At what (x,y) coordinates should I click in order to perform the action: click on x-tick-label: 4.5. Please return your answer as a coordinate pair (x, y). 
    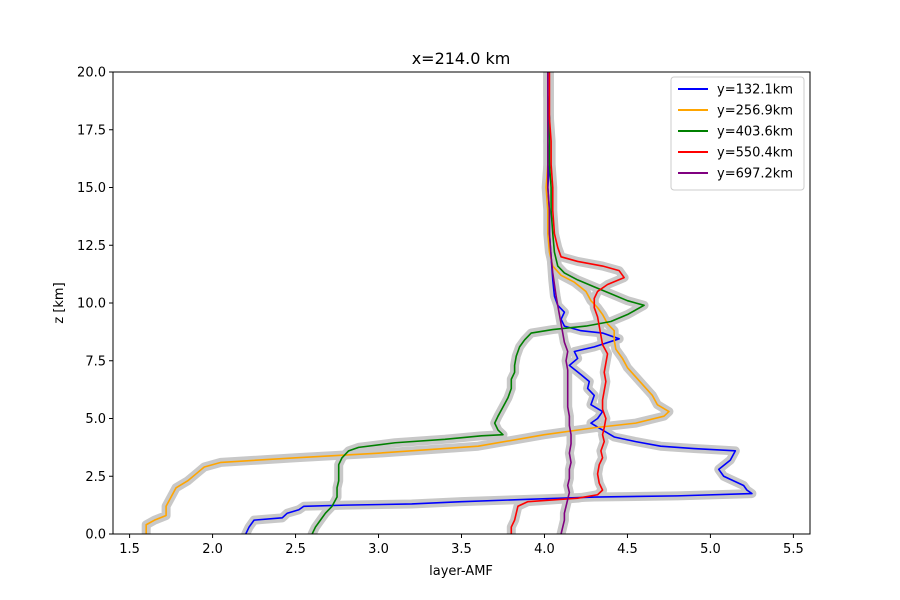
    Looking at the image, I should click on (627, 549).